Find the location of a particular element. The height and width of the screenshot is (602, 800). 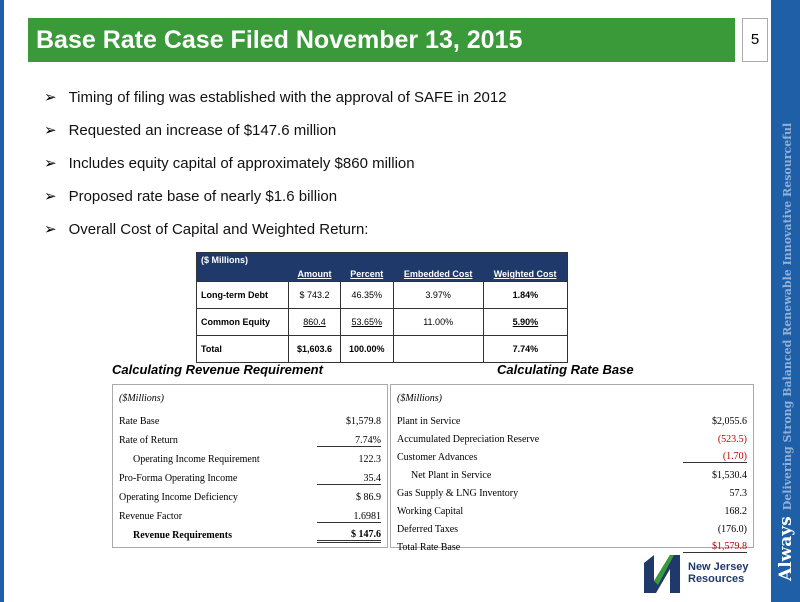

row: Common Equity 860.4 53.65% 11.00% 5.90% is located at coordinates (382, 322).